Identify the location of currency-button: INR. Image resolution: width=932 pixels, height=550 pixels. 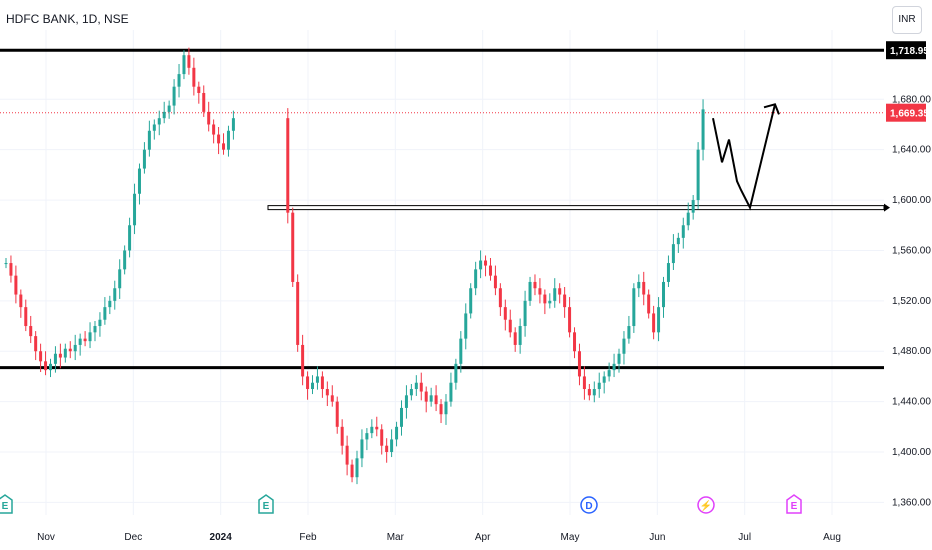
(907, 20).